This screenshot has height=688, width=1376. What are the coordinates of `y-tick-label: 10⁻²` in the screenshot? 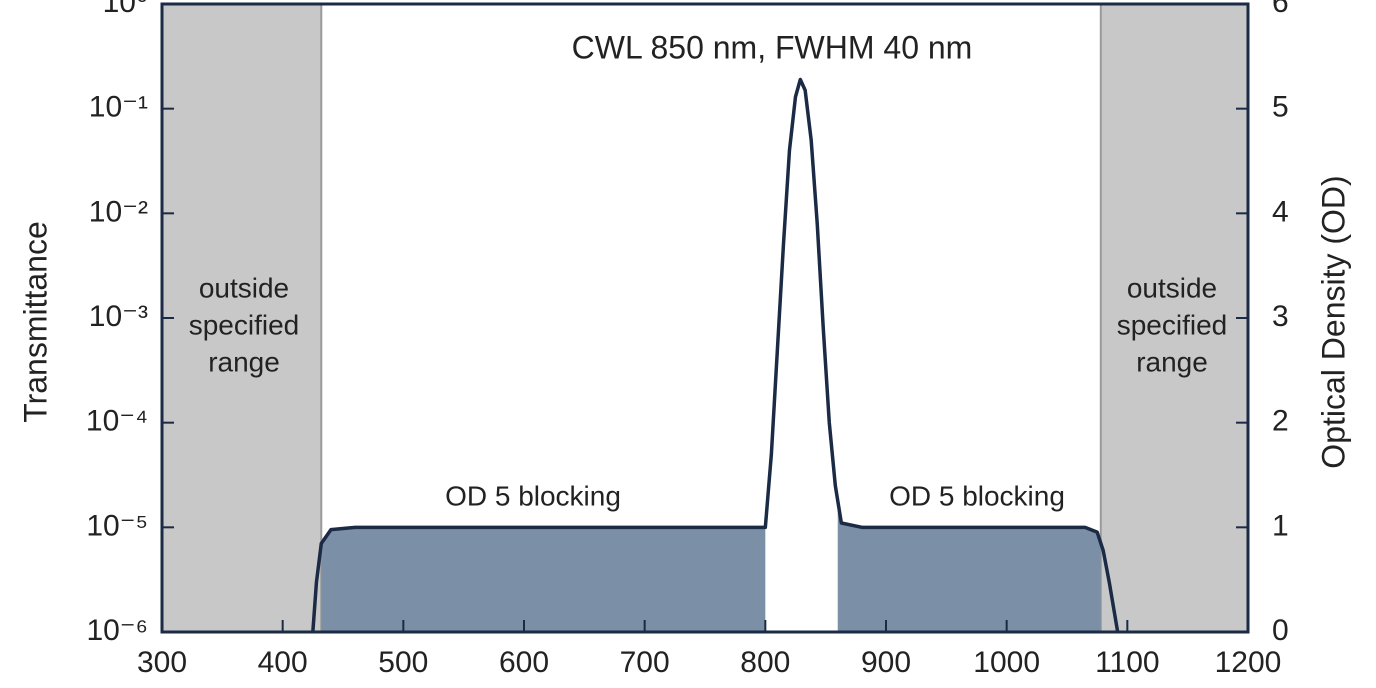 It's located at (118, 211).